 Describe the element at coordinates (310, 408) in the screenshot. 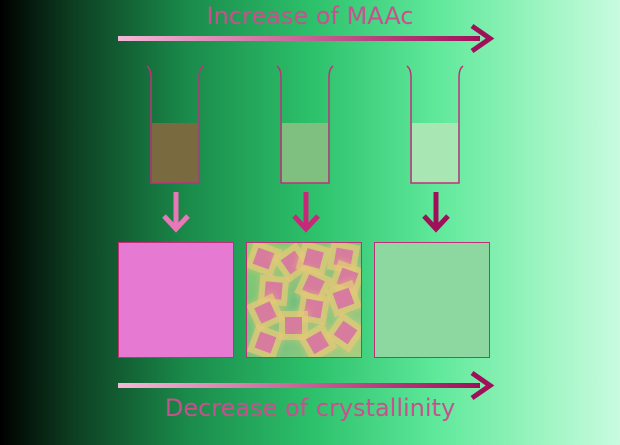

I see `bottom-label: Decrease of crystallinity` at that location.